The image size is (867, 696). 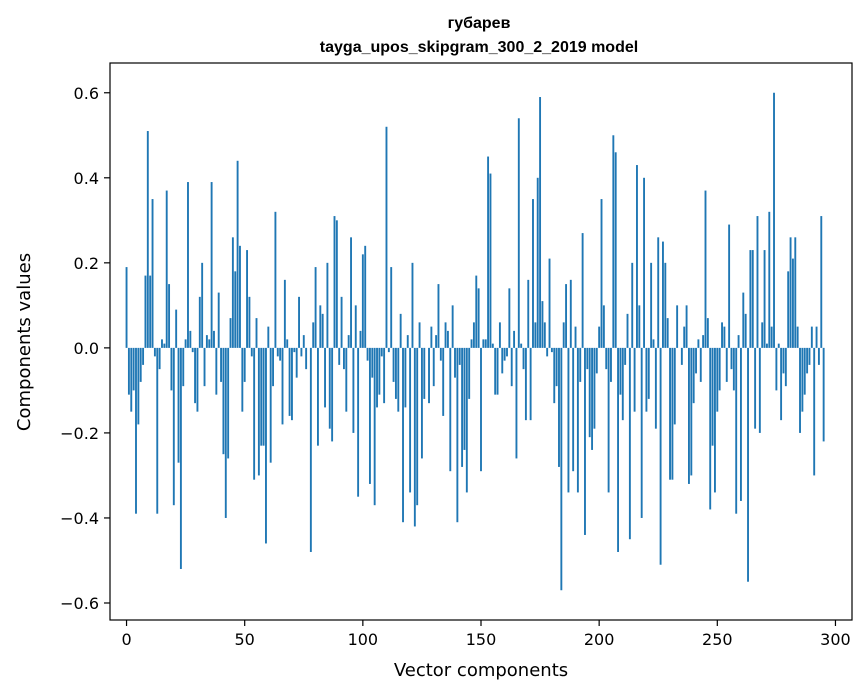 What do you see at coordinates (599, 639) in the screenshot?
I see `x-tick-label: 200` at bounding box center [599, 639].